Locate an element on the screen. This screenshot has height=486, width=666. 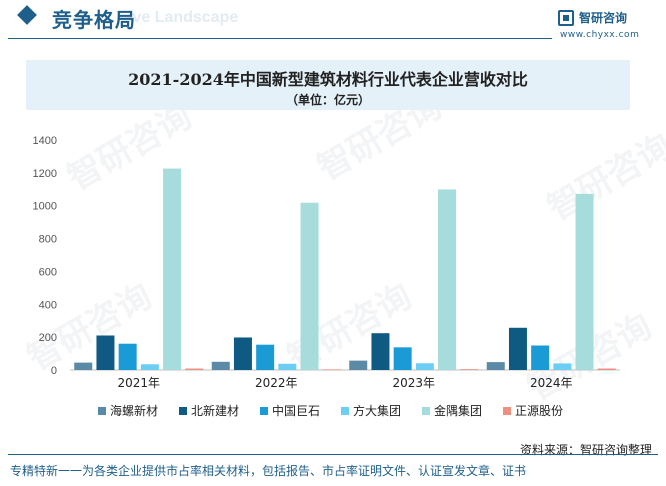
chart-title: 2021-2024年中国新型建筑材料行业代表企业营收对比 is located at coordinates (328, 79).